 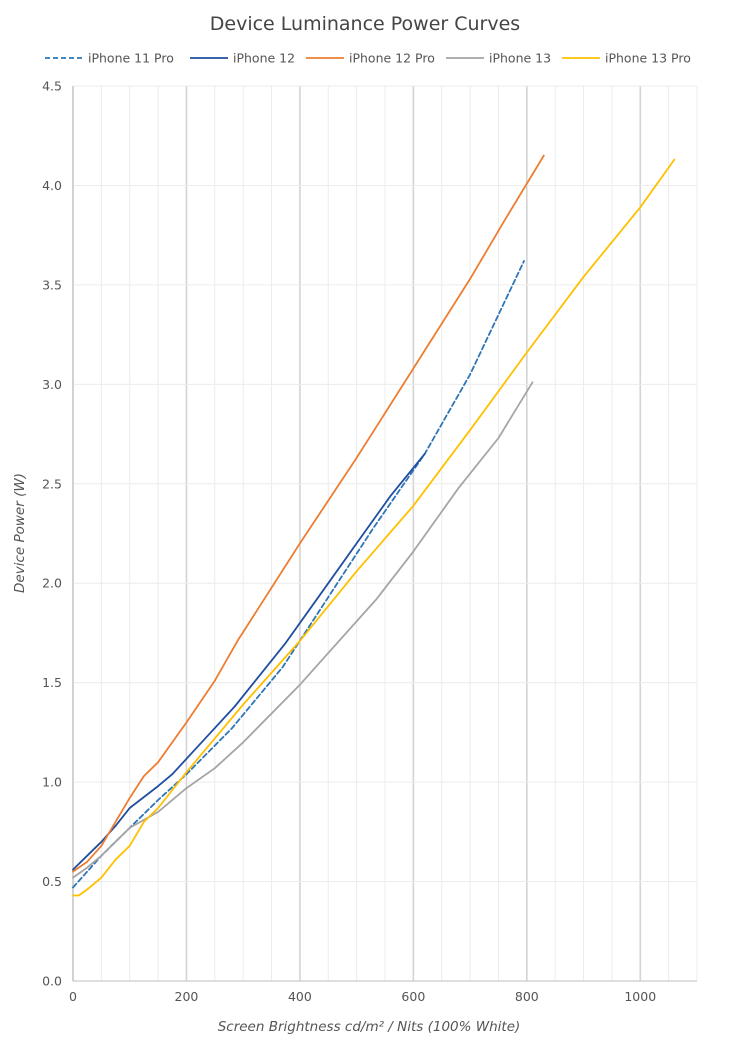 What do you see at coordinates (52, 483) in the screenshot?
I see `y-tick-label: 2.5` at bounding box center [52, 483].